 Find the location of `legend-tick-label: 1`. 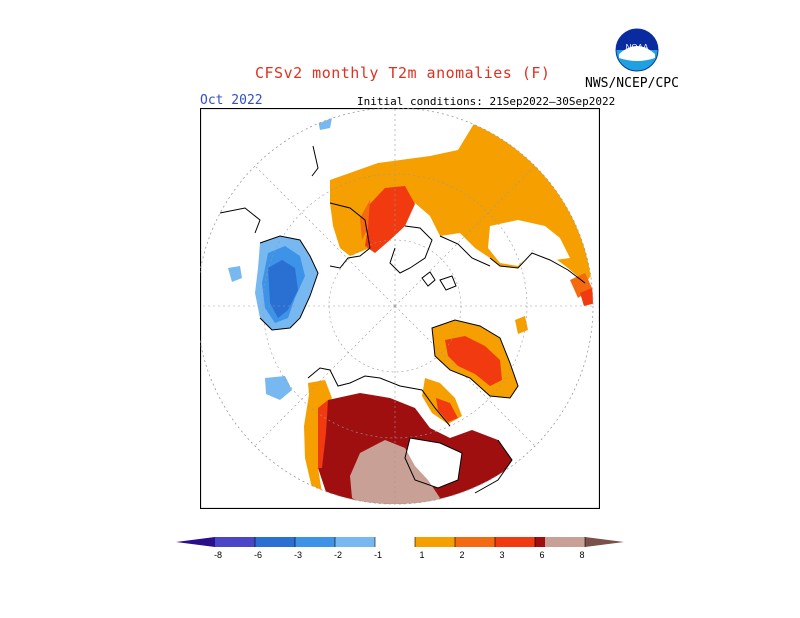

legend-tick-label: 1 is located at coordinates (421, 555).